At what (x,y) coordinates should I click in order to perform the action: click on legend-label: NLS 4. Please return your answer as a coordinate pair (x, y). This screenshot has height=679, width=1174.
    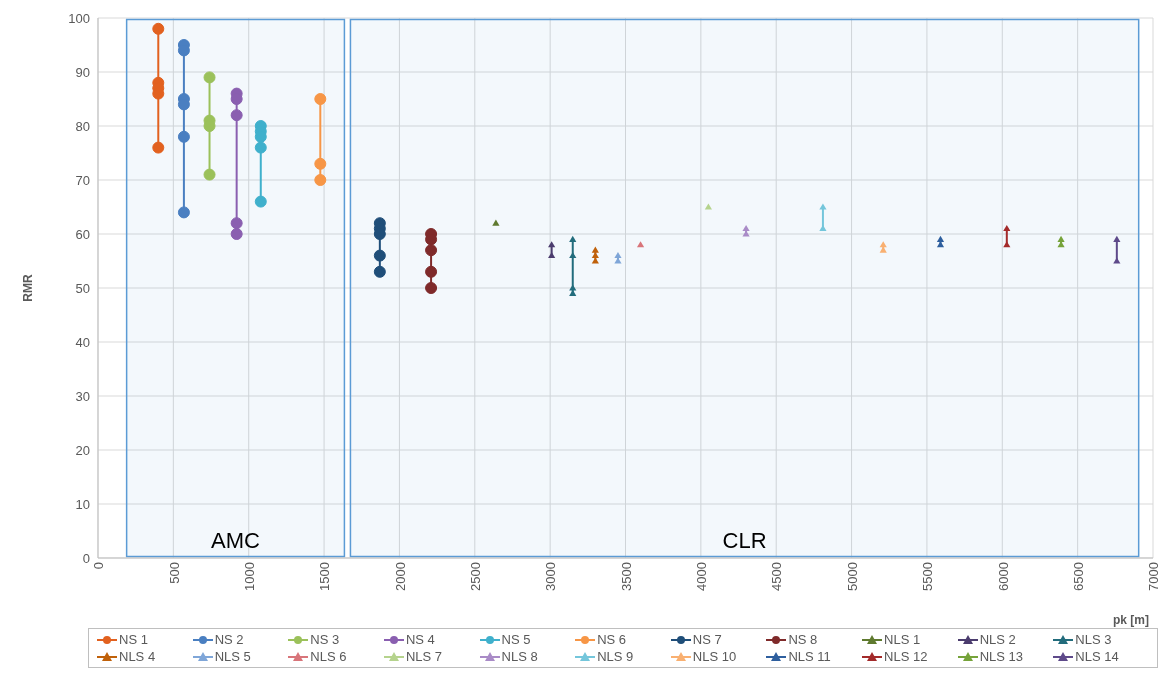
    Looking at the image, I should click on (137, 656).